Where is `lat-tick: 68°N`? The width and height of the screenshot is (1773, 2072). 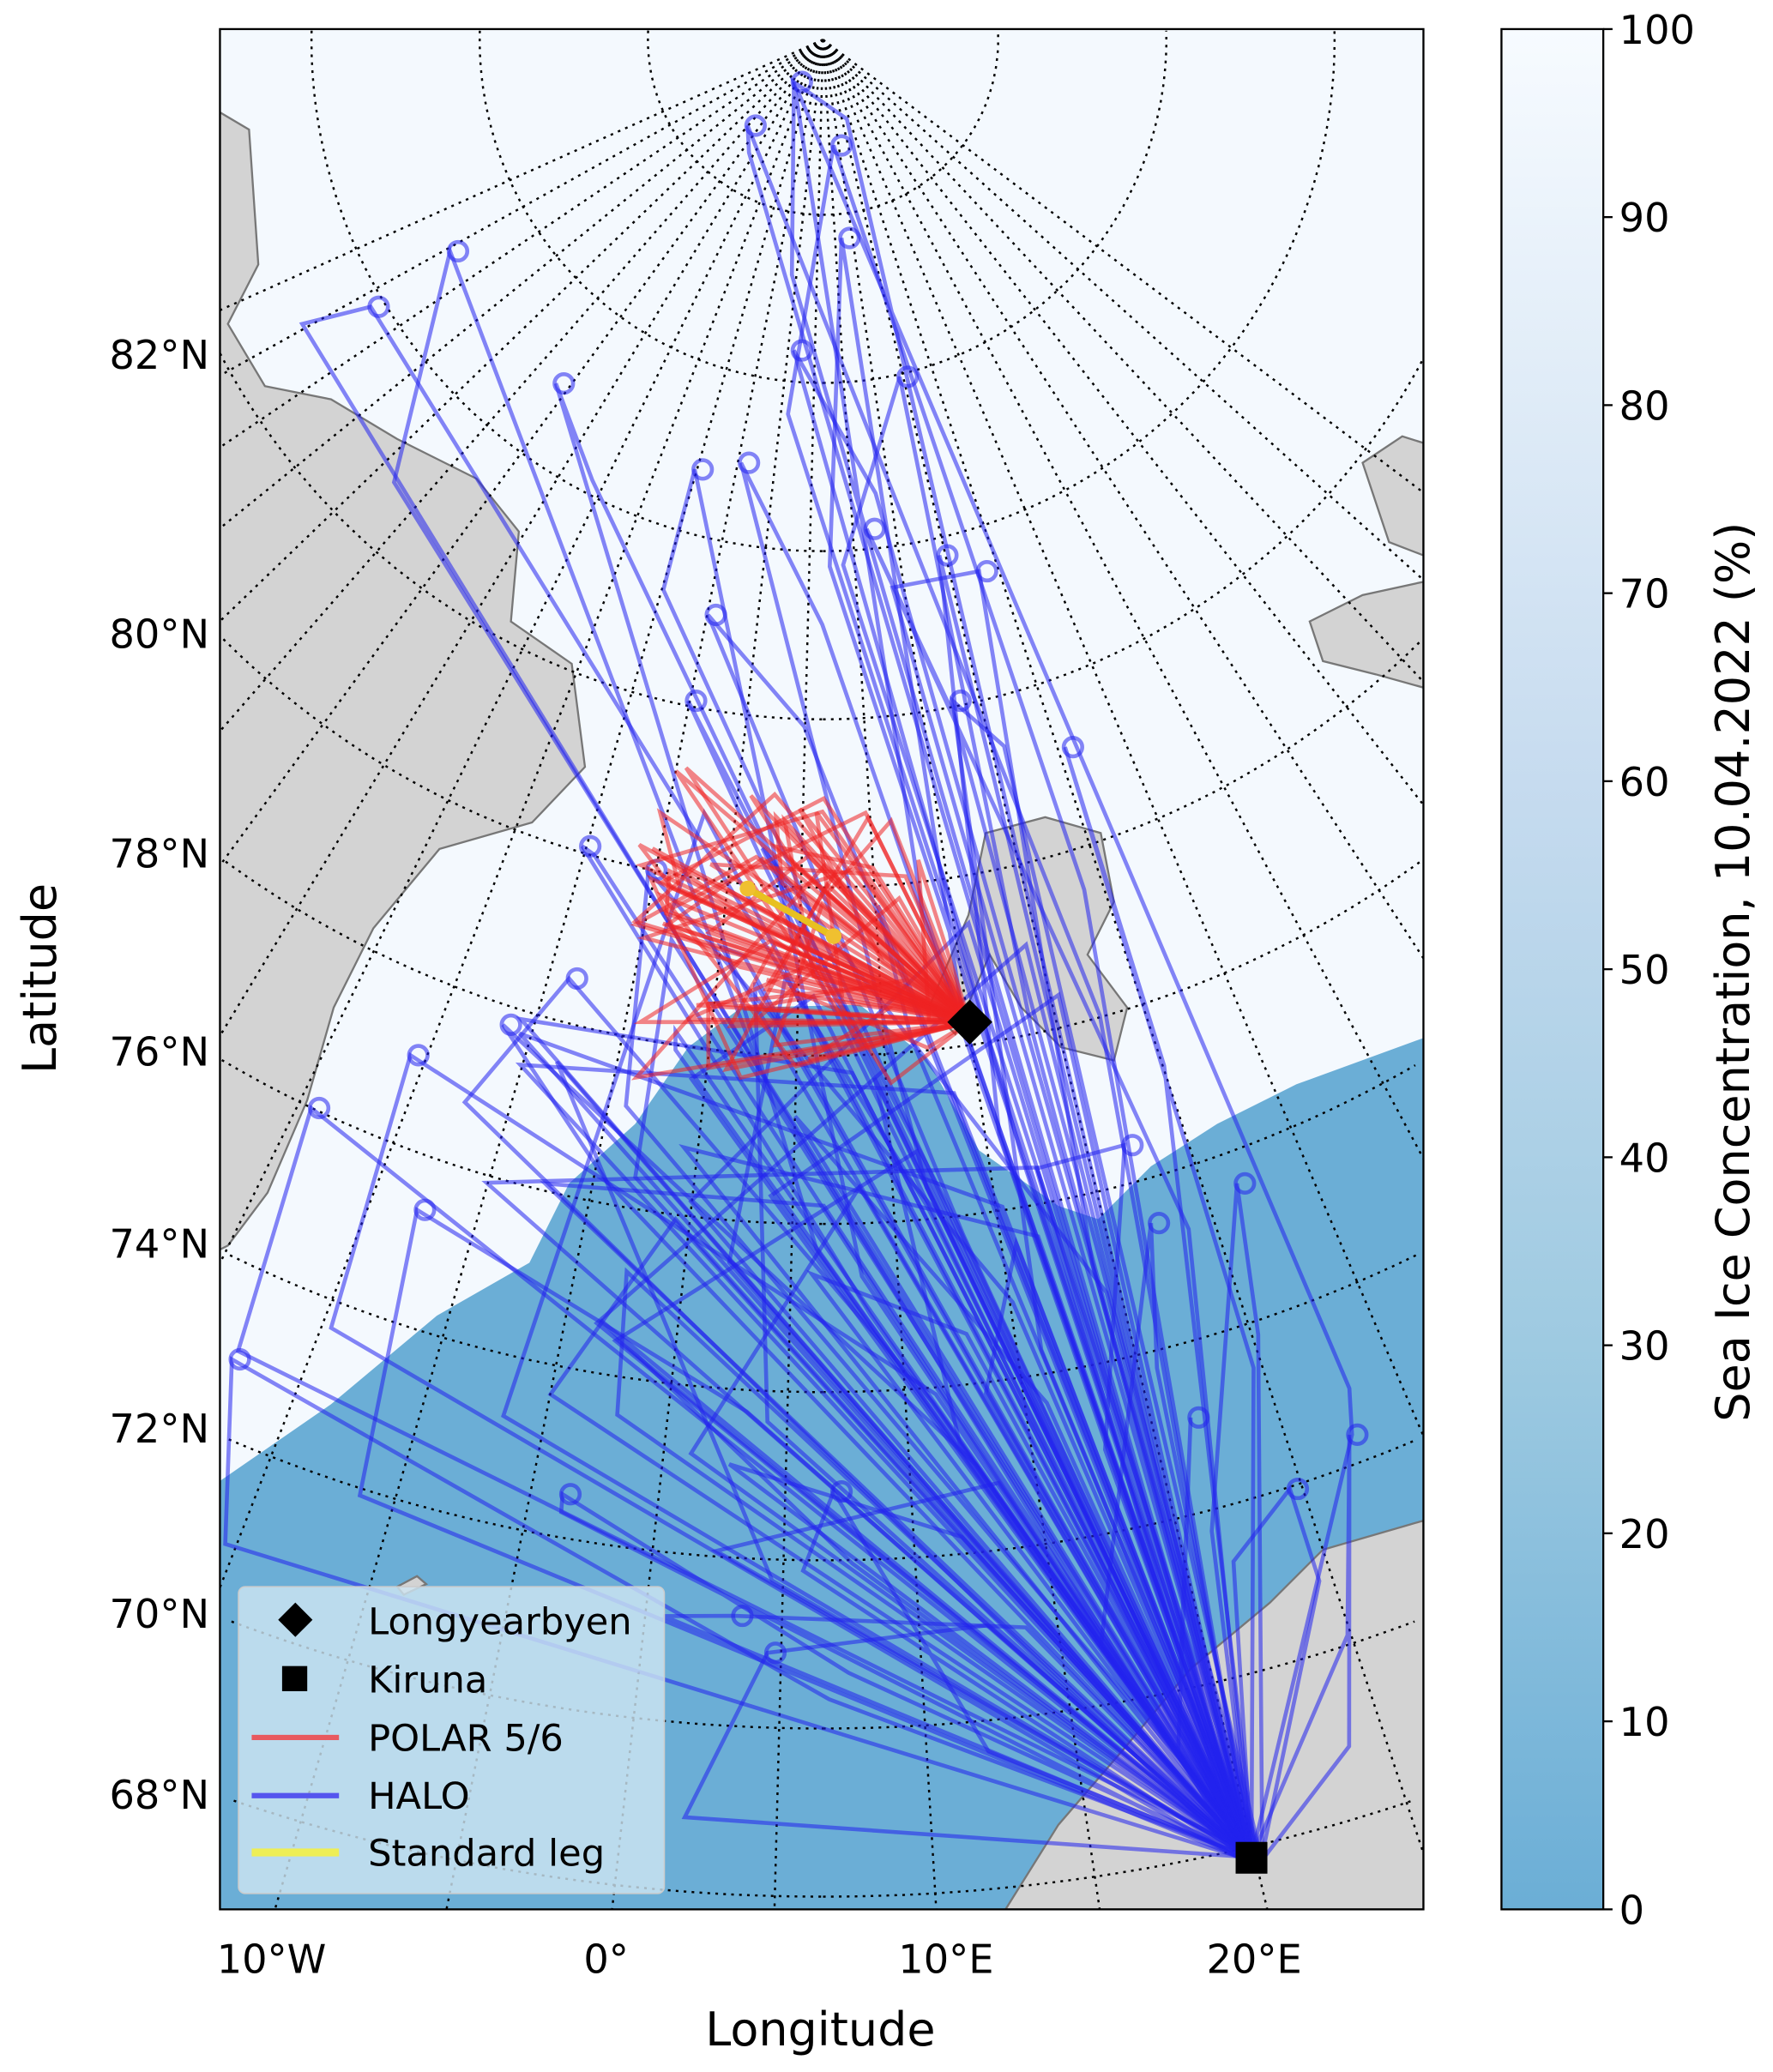 lat-tick: 68°N is located at coordinates (160, 1795).